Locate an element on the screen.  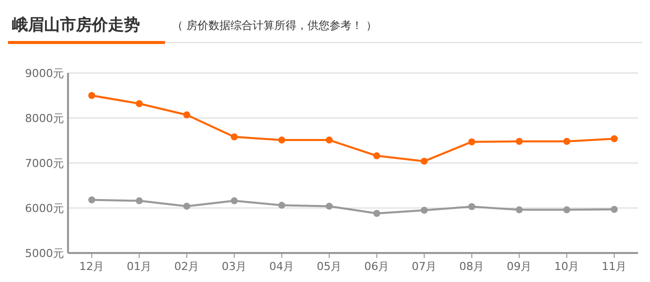
x-tick-label: 08月 is located at coordinates (471, 266).